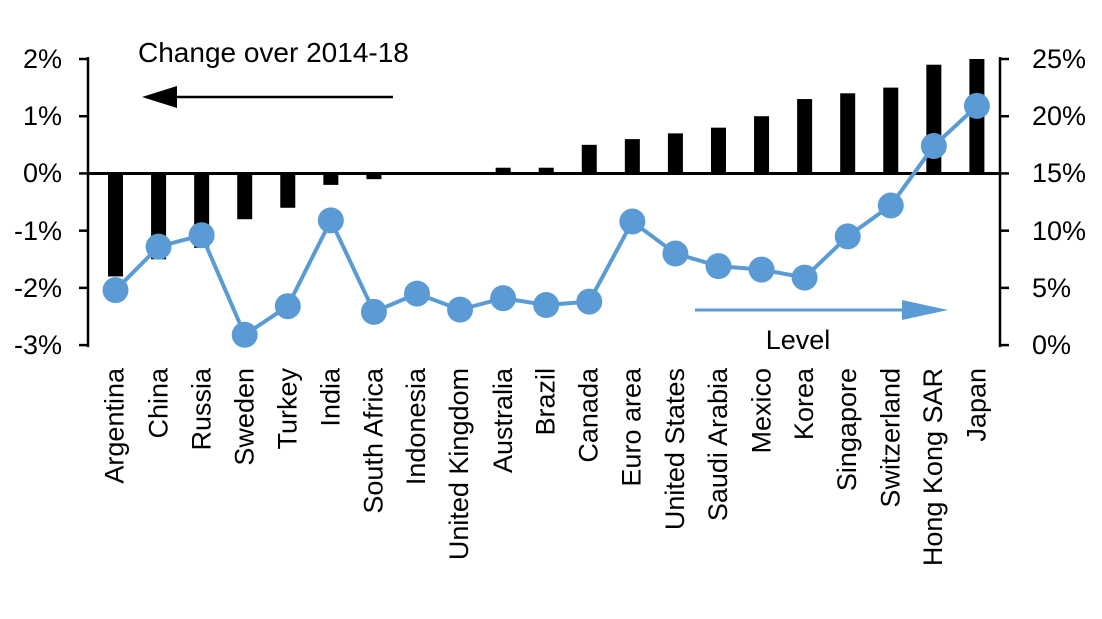 The height and width of the screenshot is (619, 1102). What do you see at coordinates (373, 441) in the screenshot?
I see `category-label: South Africa` at bounding box center [373, 441].